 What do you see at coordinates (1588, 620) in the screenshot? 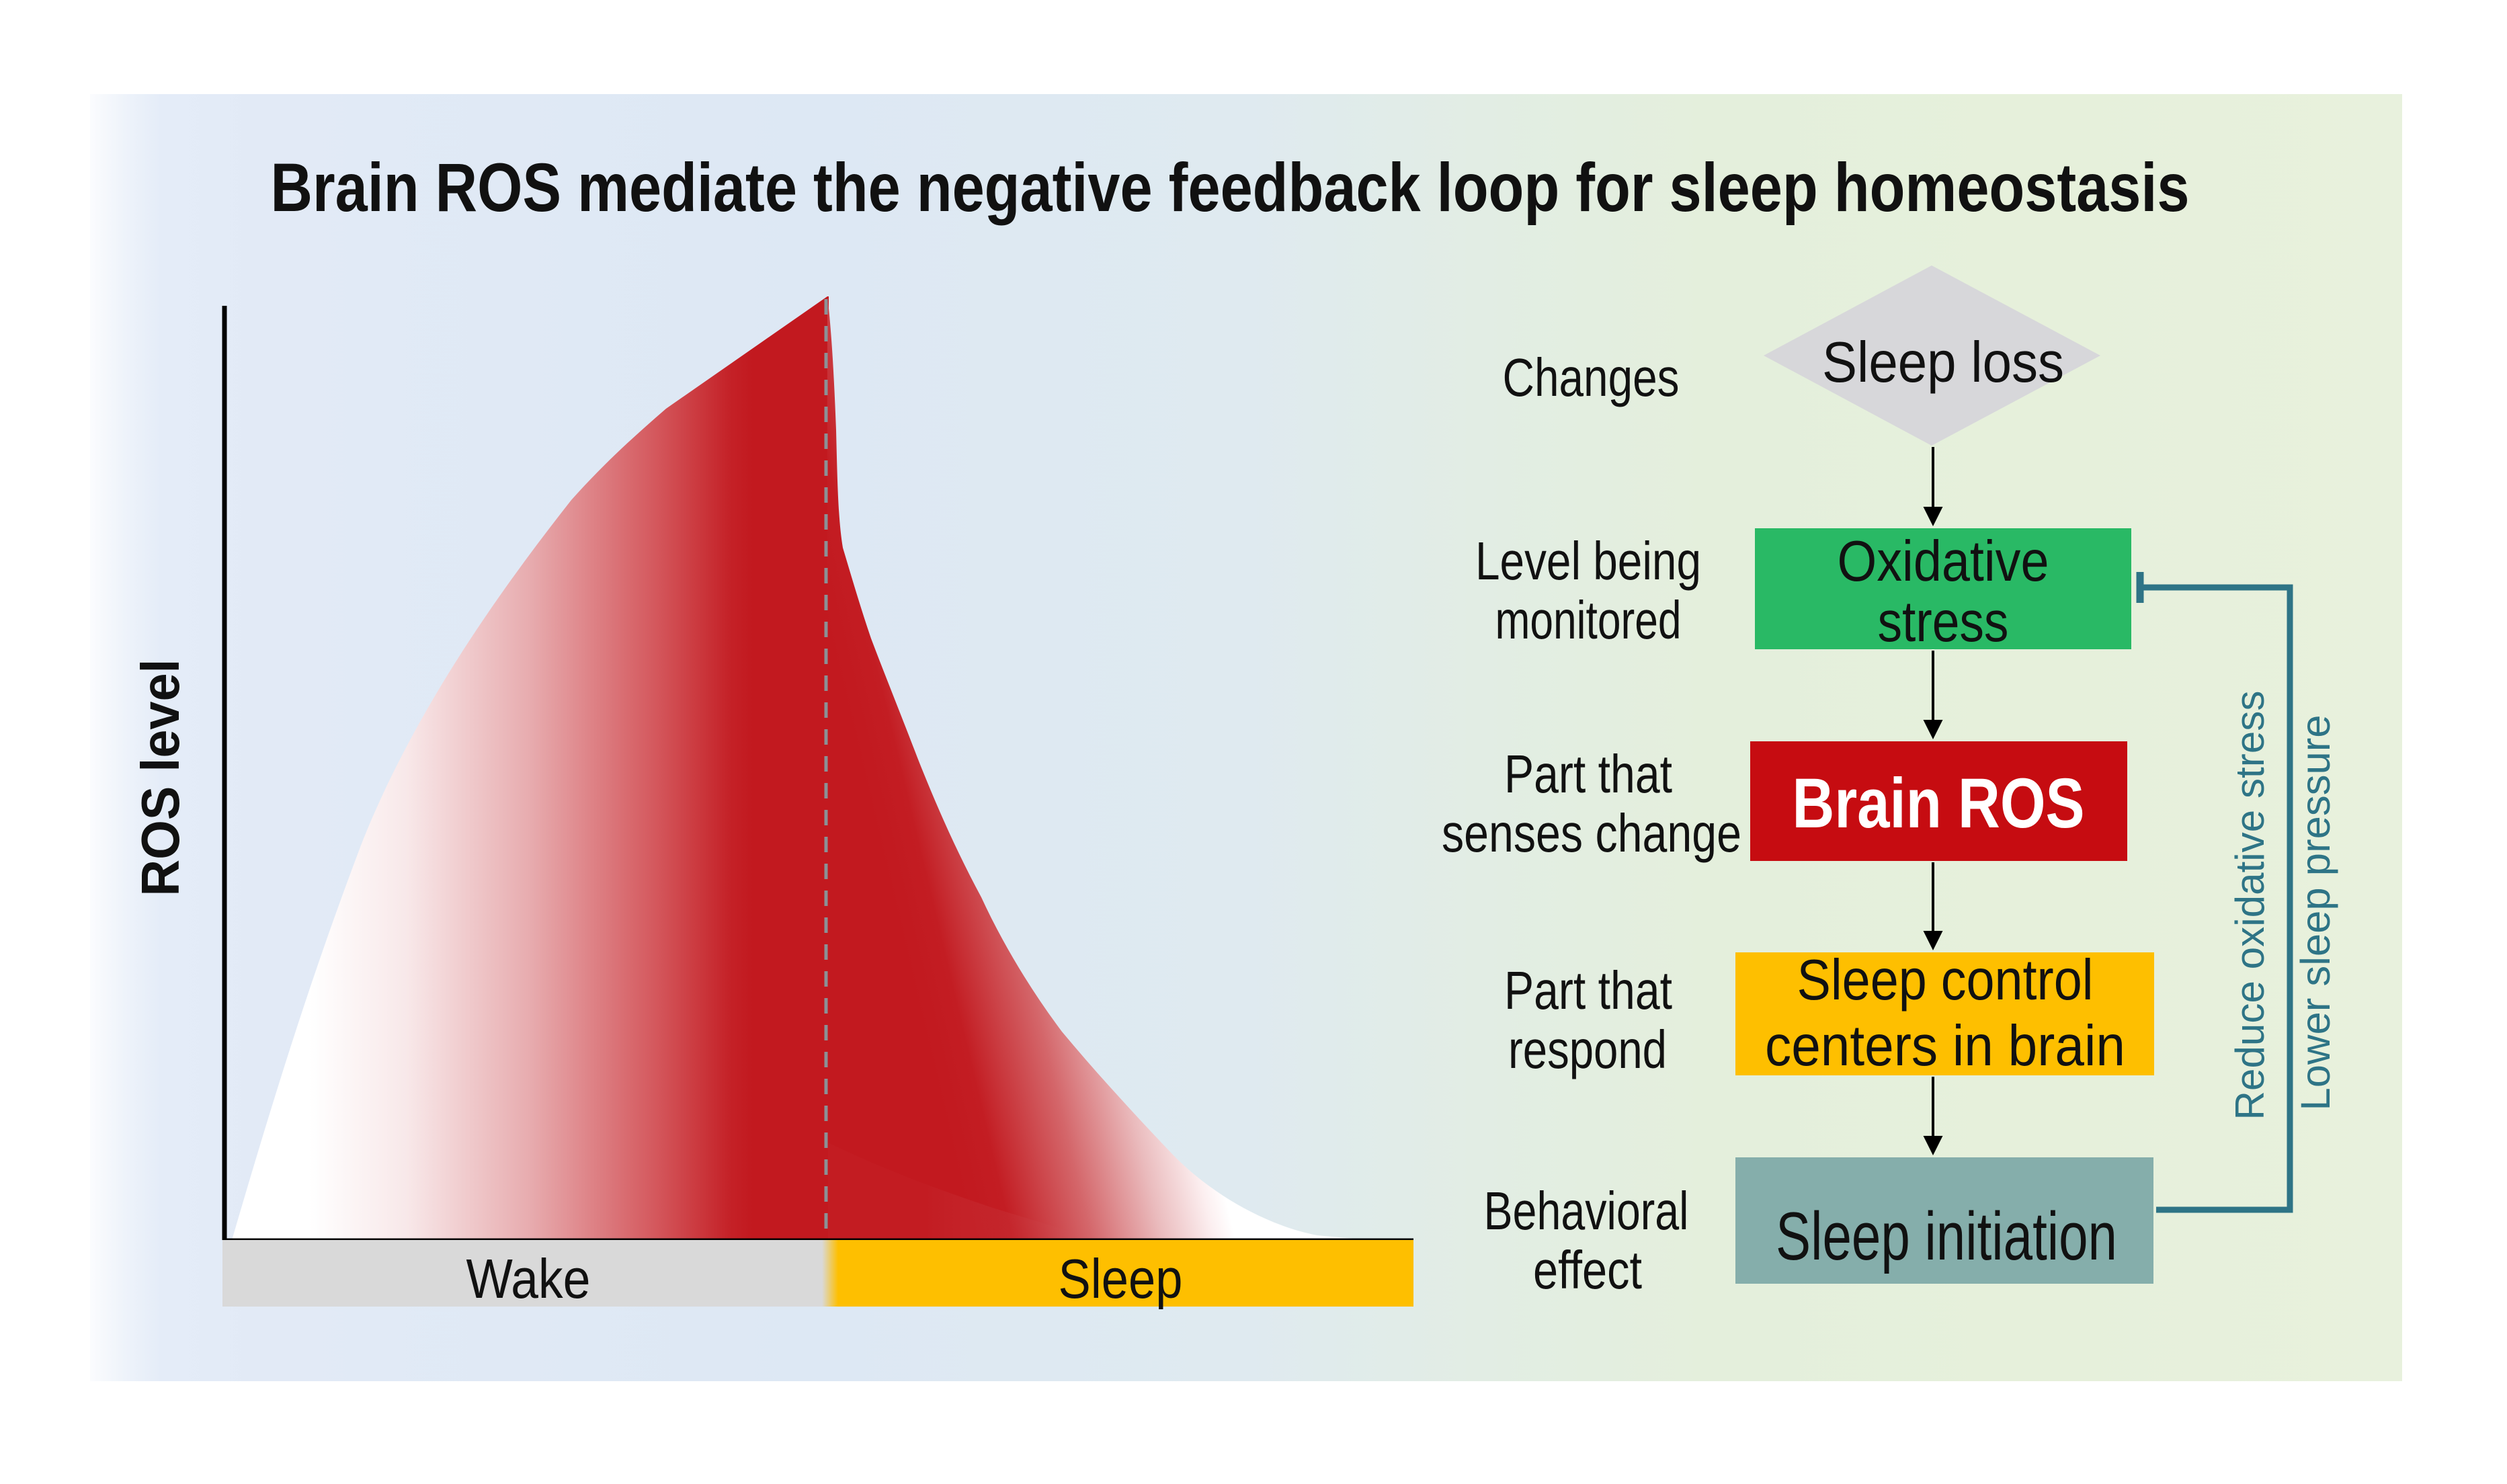
I see `svg-text: monitored` at bounding box center [1588, 620].